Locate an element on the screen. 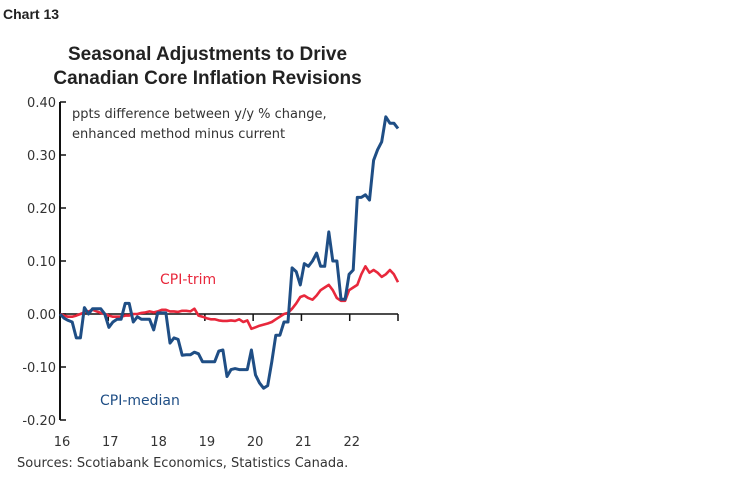 The height and width of the screenshot is (483, 750). y-tick-label: 0.00 is located at coordinates (41, 315).